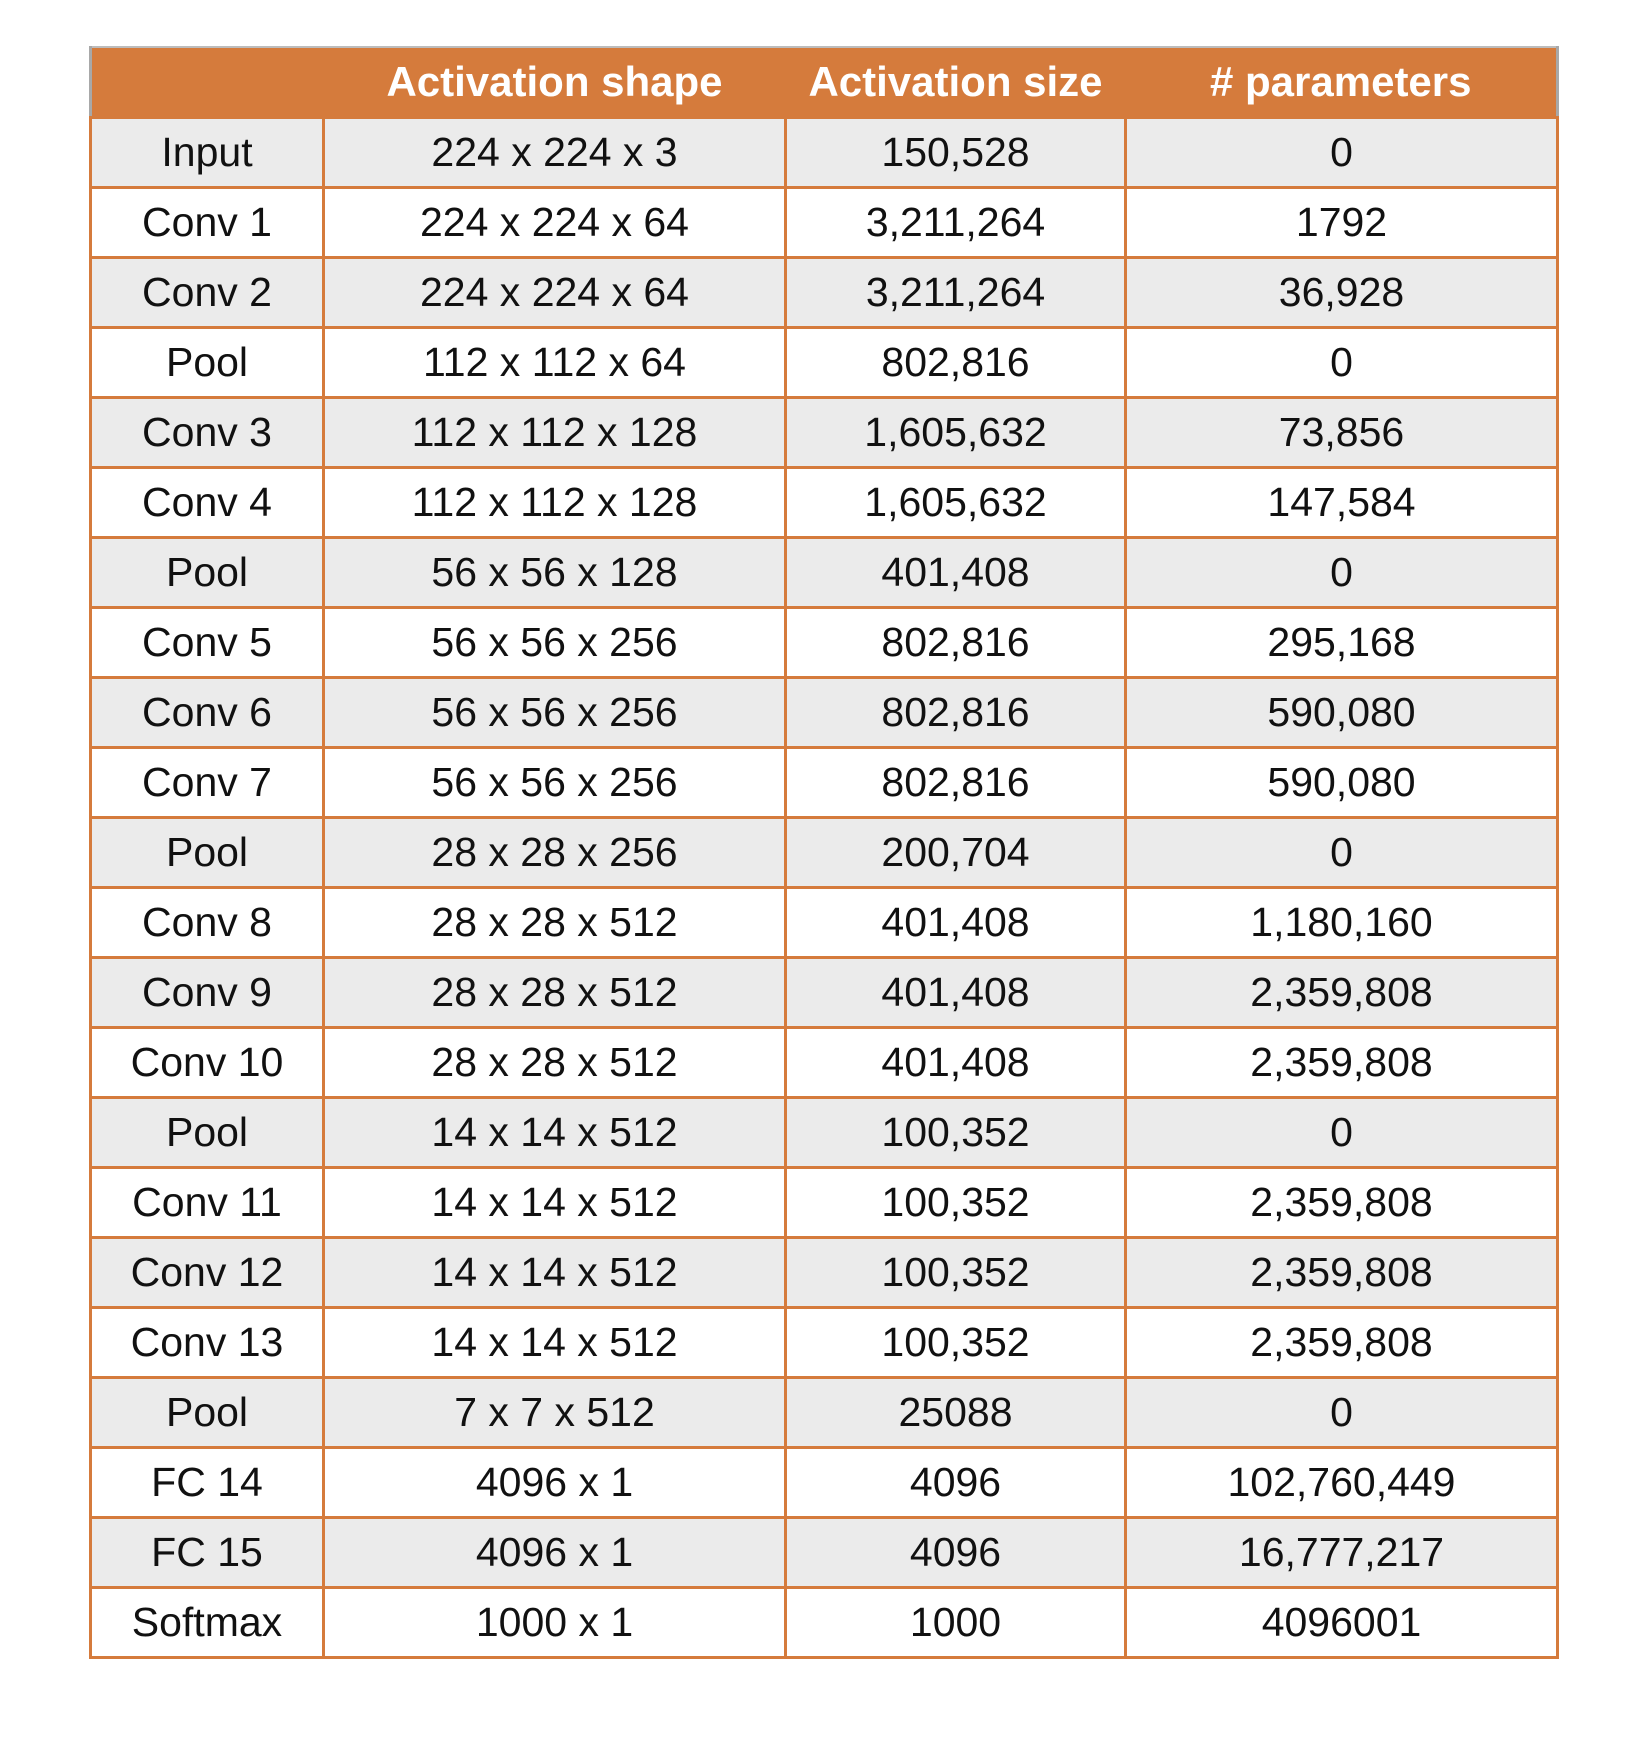 The image size is (1636, 1742). What do you see at coordinates (554, 572) in the screenshot?
I see `cell-activation-shape: 56 x 56 x 128` at bounding box center [554, 572].